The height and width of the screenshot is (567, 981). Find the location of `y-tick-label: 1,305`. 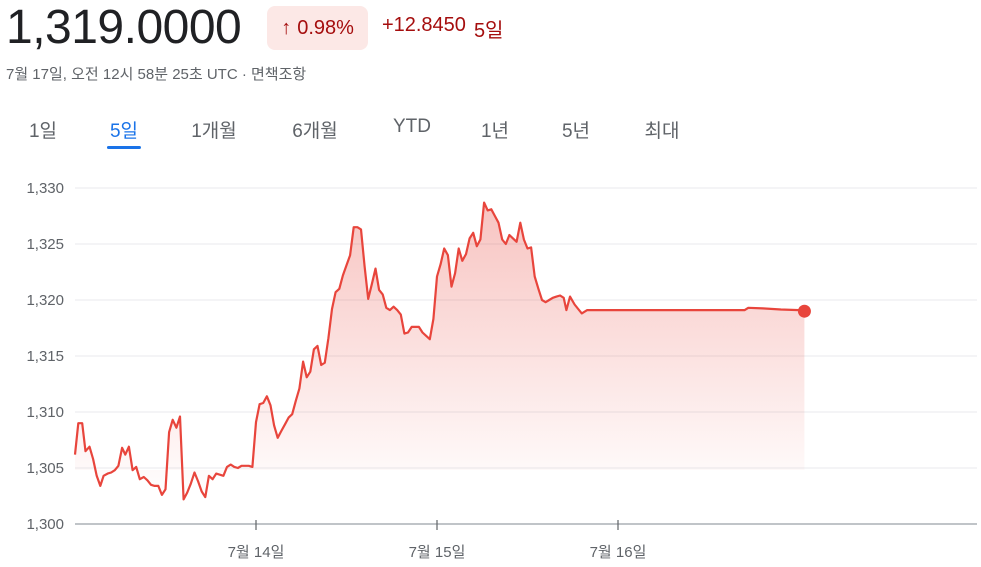

y-tick-label: 1,305 is located at coordinates (45, 468).